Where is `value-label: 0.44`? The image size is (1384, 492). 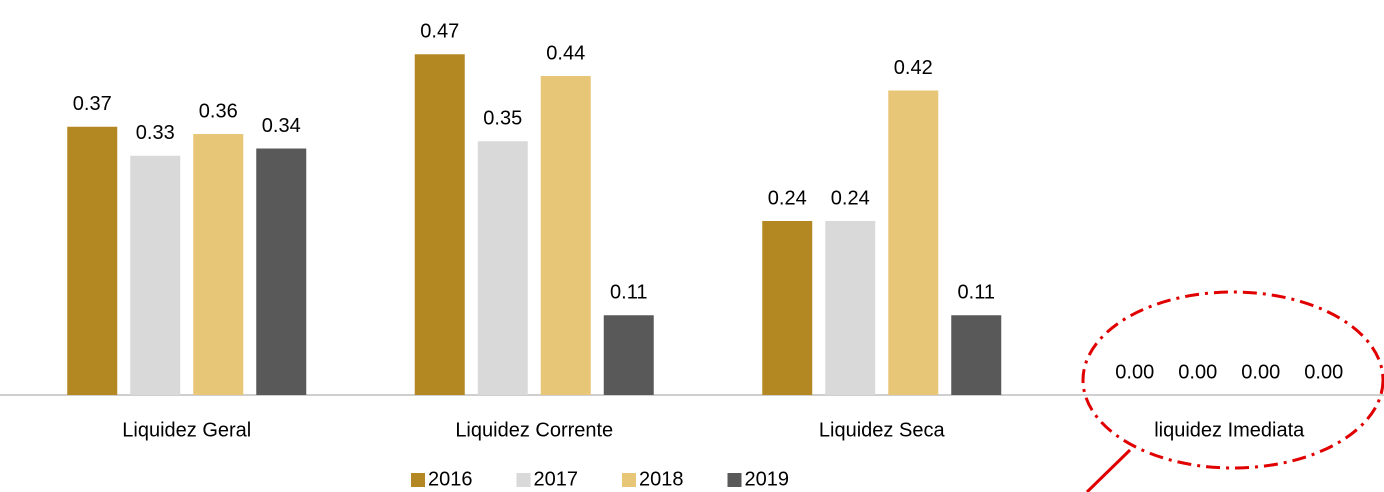 value-label: 0.44 is located at coordinates (565, 53).